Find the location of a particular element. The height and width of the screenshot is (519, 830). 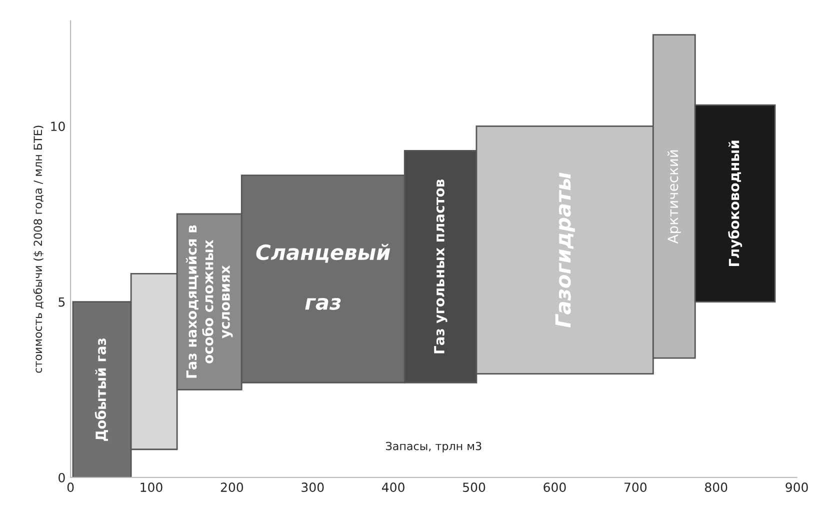

x-tick-label: 700 is located at coordinates (635, 487).